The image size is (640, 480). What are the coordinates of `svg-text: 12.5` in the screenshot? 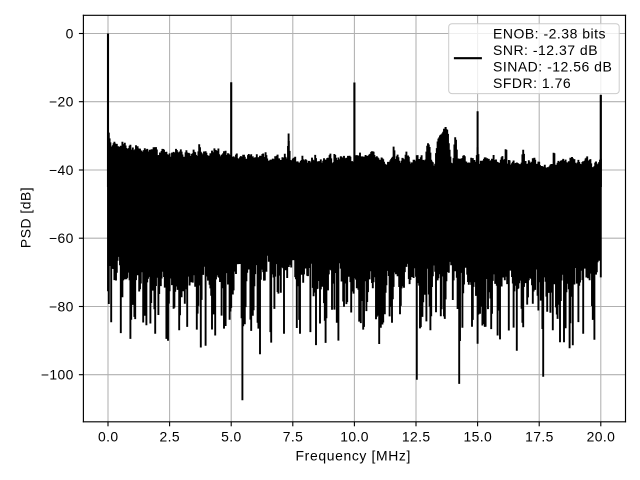 It's located at (416, 436).